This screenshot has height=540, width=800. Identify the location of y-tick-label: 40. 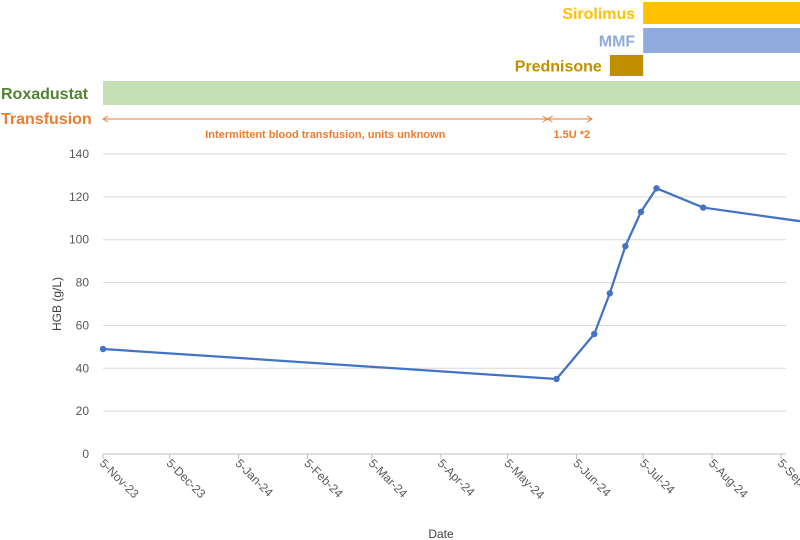
(83, 368).